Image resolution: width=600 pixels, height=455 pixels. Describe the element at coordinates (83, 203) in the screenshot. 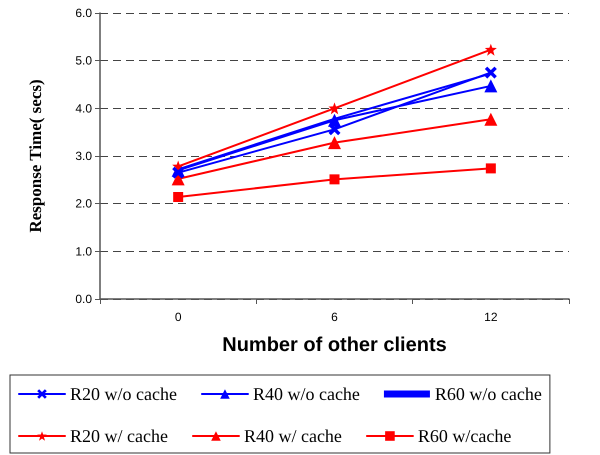

I see `y-tick-label: 2.0` at that location.